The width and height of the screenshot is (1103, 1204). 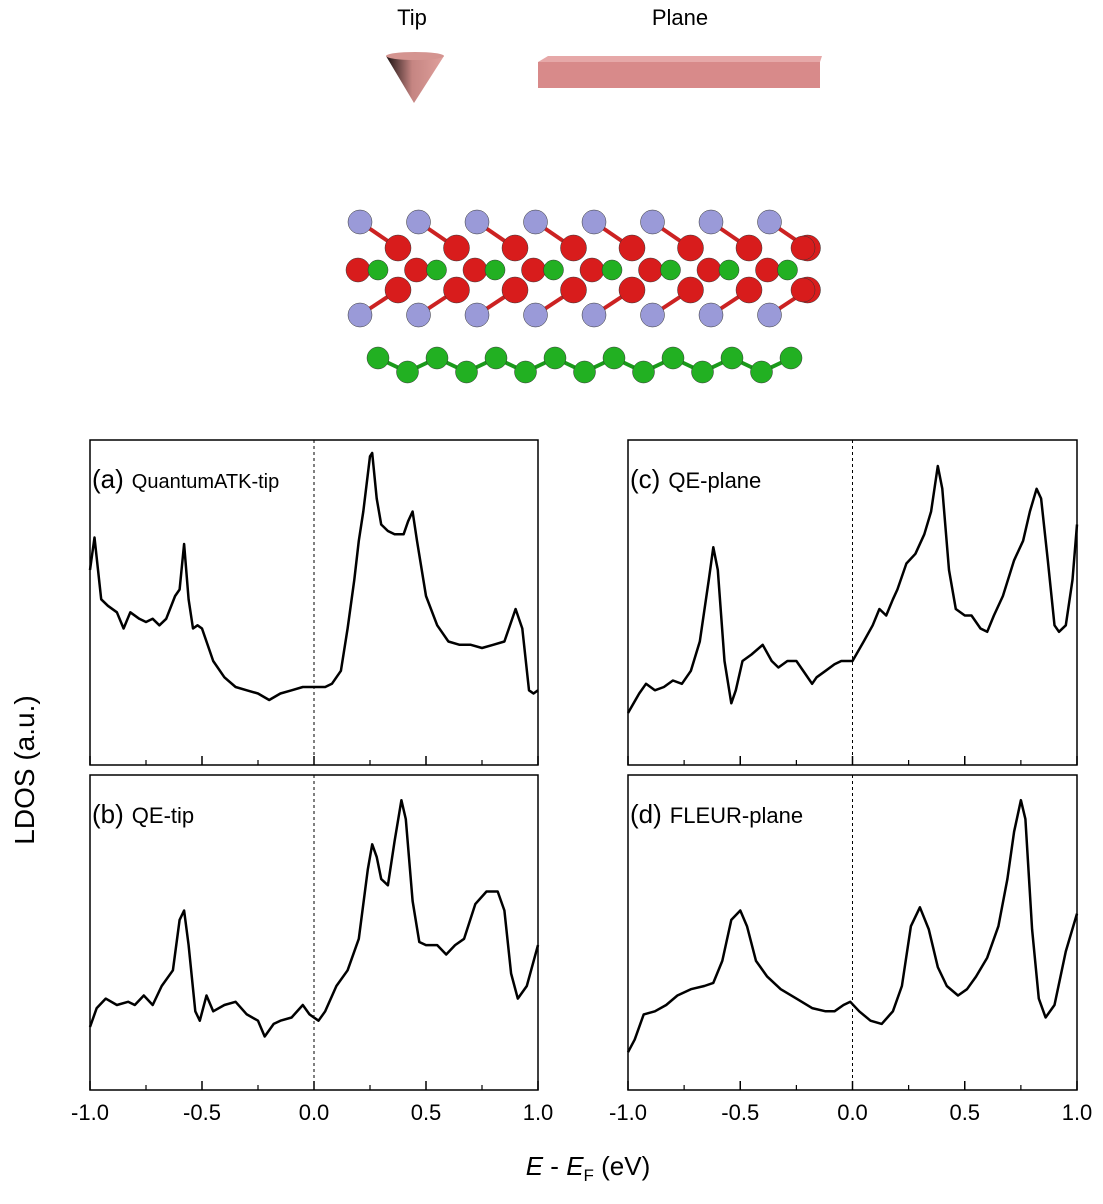 What do you see at coordinates (604, 54) in the screenshot?
I see `schematic: Tip Plane` at bounding box center [604, 54].